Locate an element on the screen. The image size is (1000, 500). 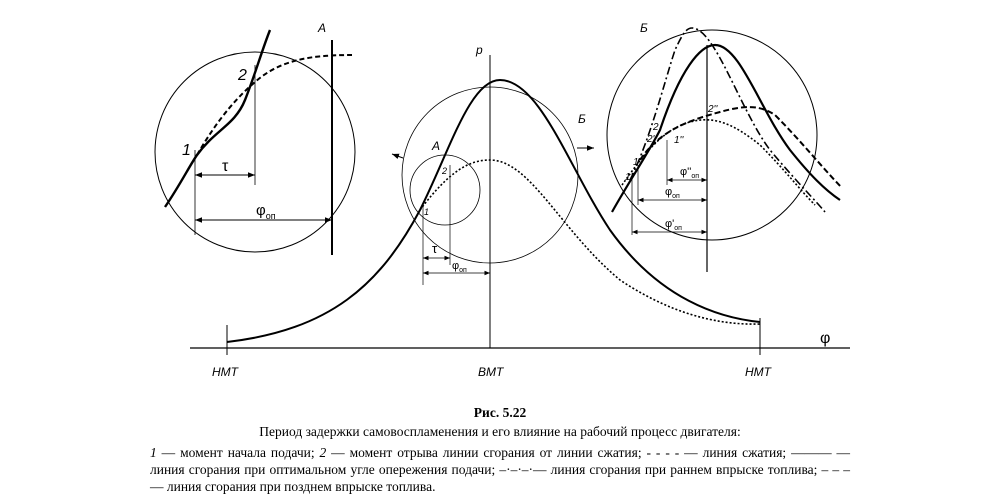
label: φ''оп is located at coordinates (689, 173).